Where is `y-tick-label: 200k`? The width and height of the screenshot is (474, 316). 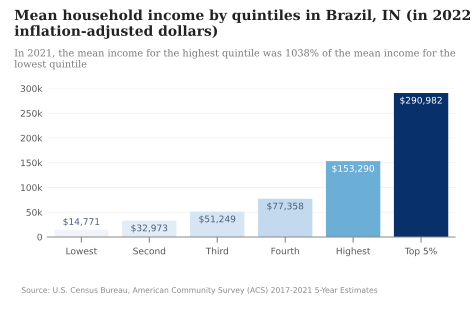
y-tick-label: 200k is located at coordinates (31, 138).